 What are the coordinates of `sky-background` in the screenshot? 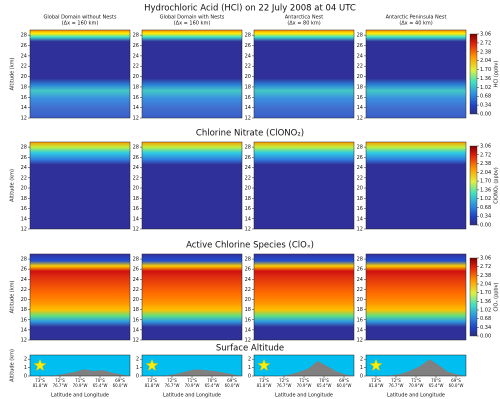 It's located at (192, 365).